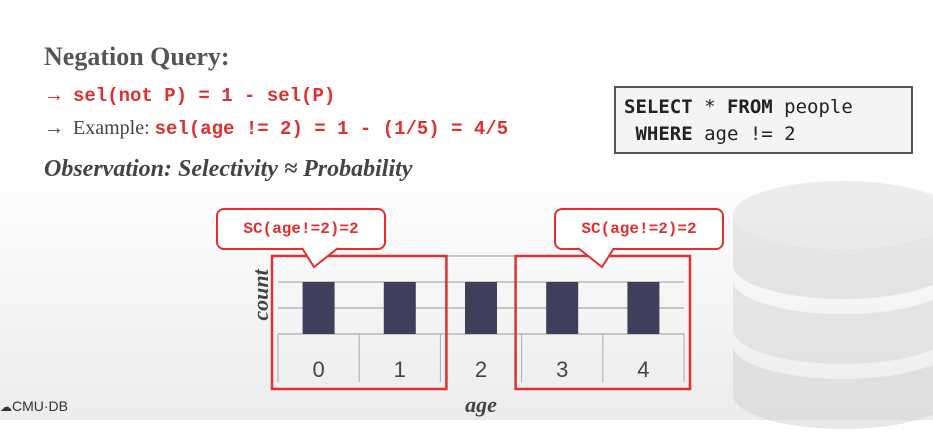 This screenshot has height=435, width=933. What do you see at coordinates (709, 107) in the screenshot?
I see `sql-star: *` at bounding box center [709, 107].